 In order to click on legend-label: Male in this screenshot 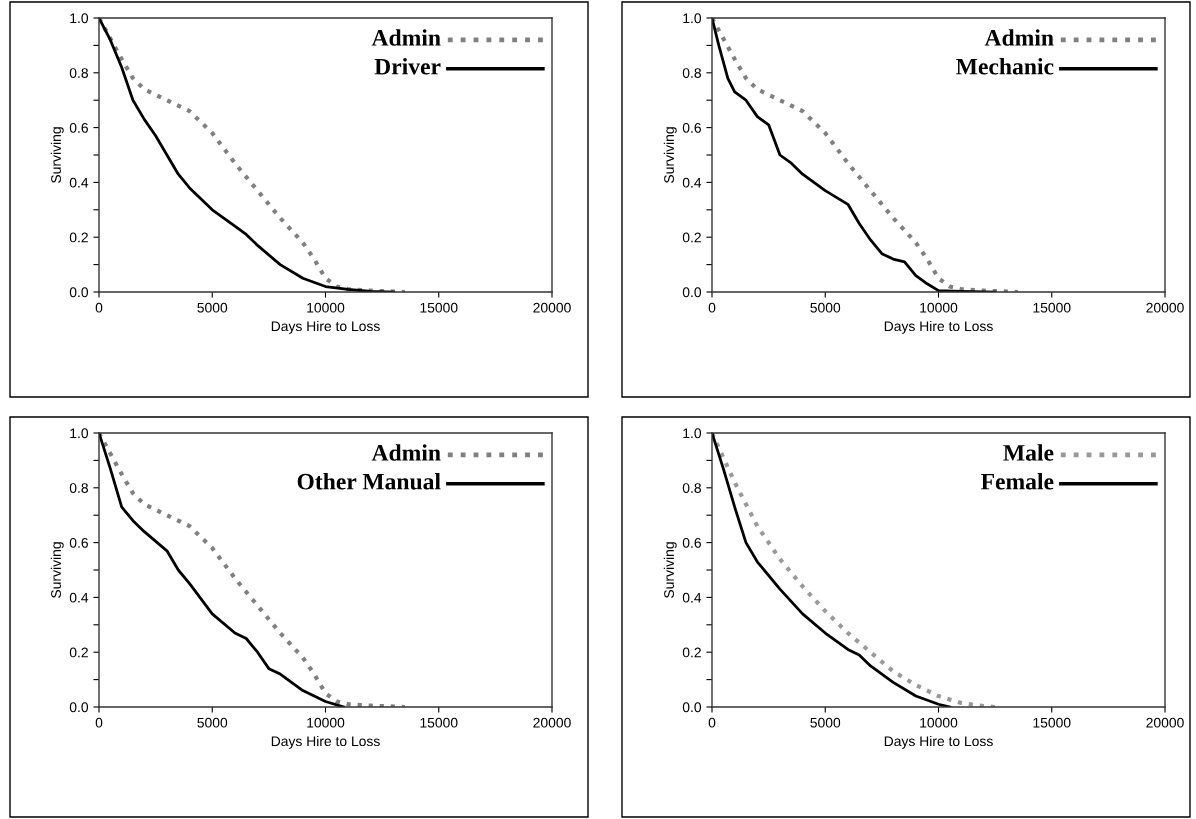, I will do `click(1028, 452)`.